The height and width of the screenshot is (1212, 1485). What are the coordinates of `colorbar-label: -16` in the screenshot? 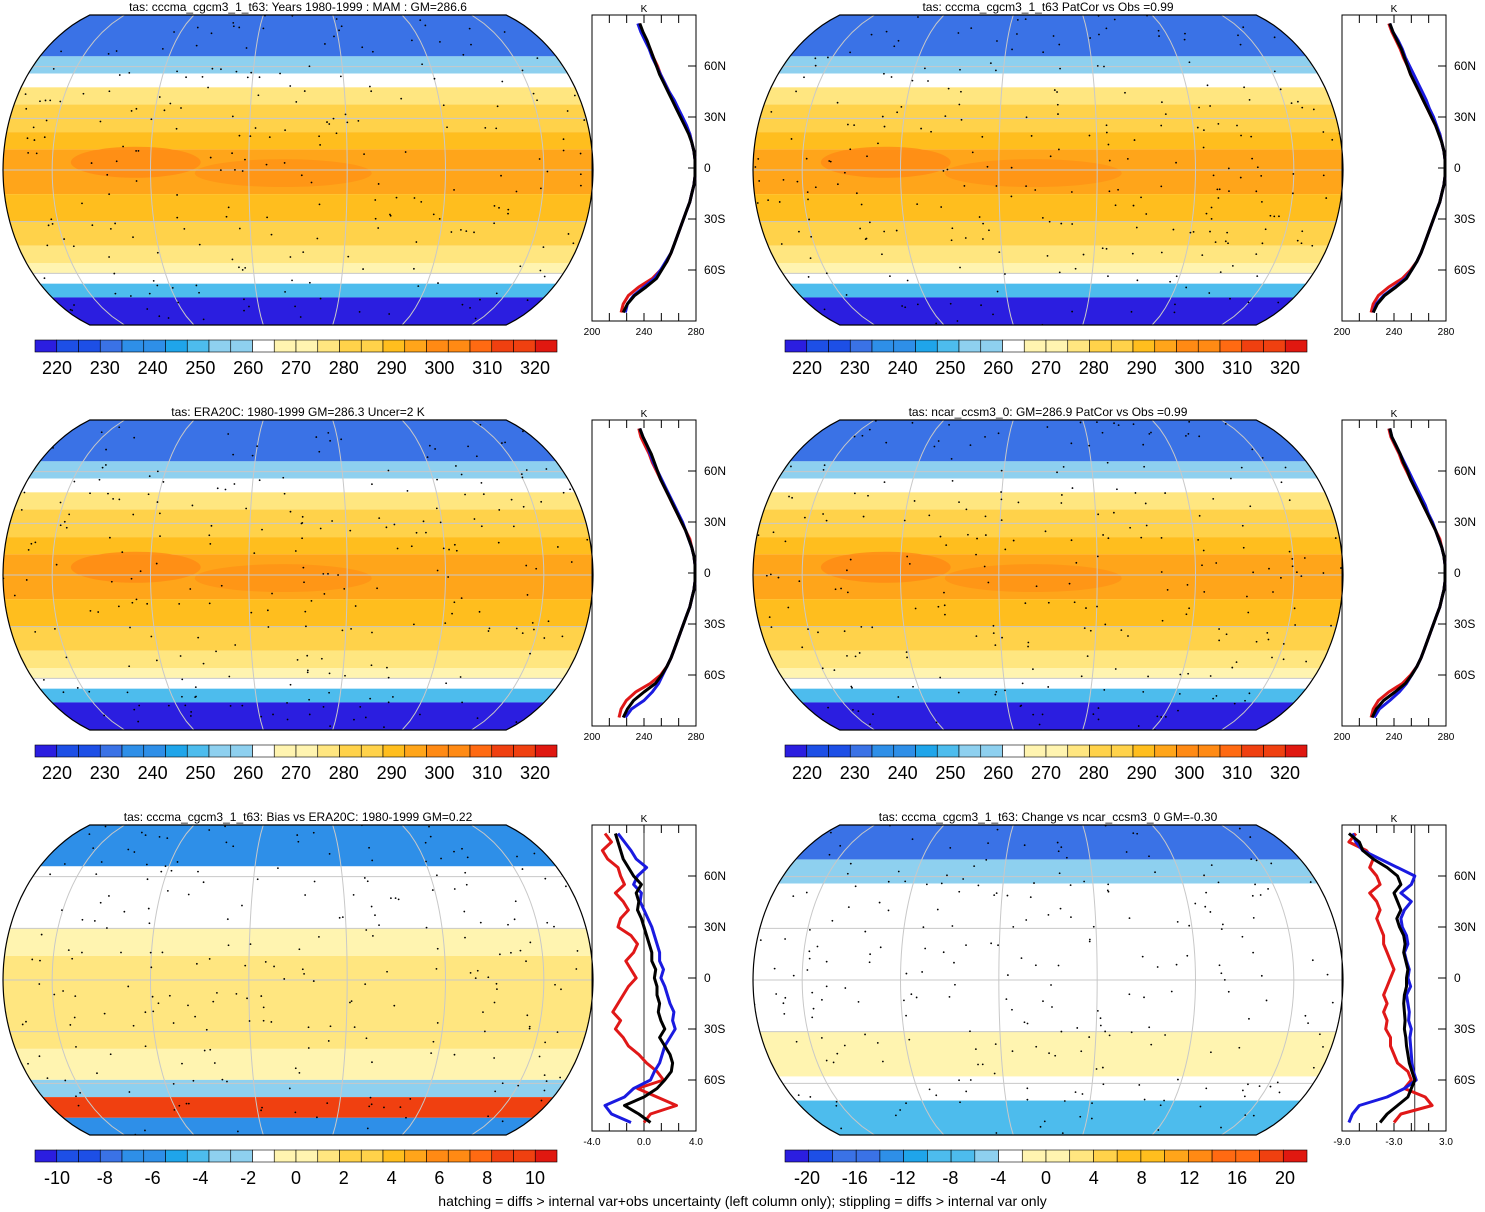 It's located at (855, 1178).